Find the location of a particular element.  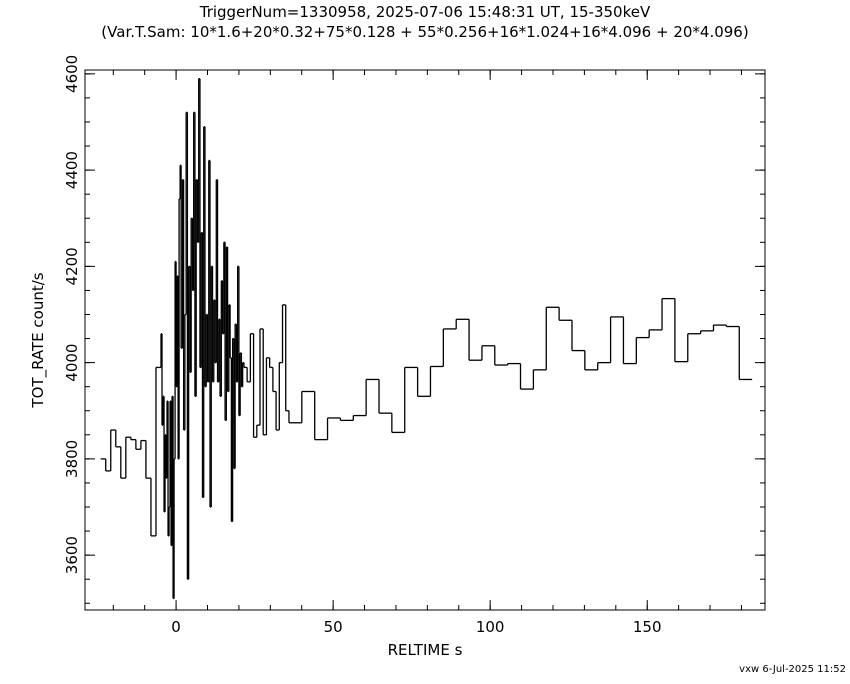

x-tick-label: 0 is located at coordinates (176, 627).